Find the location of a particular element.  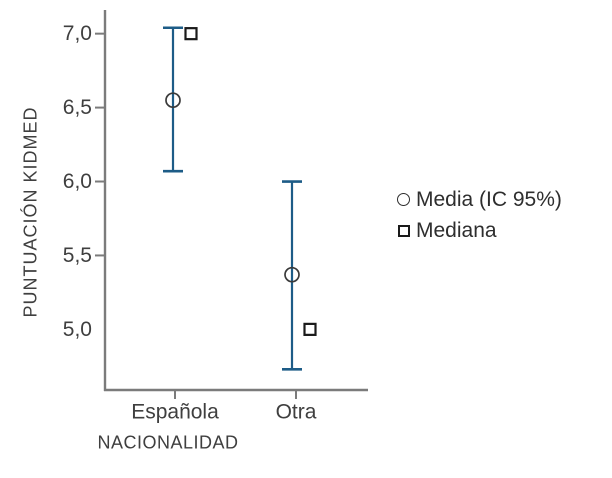

x-tick-label: Española is located at coordinates (175, 411).